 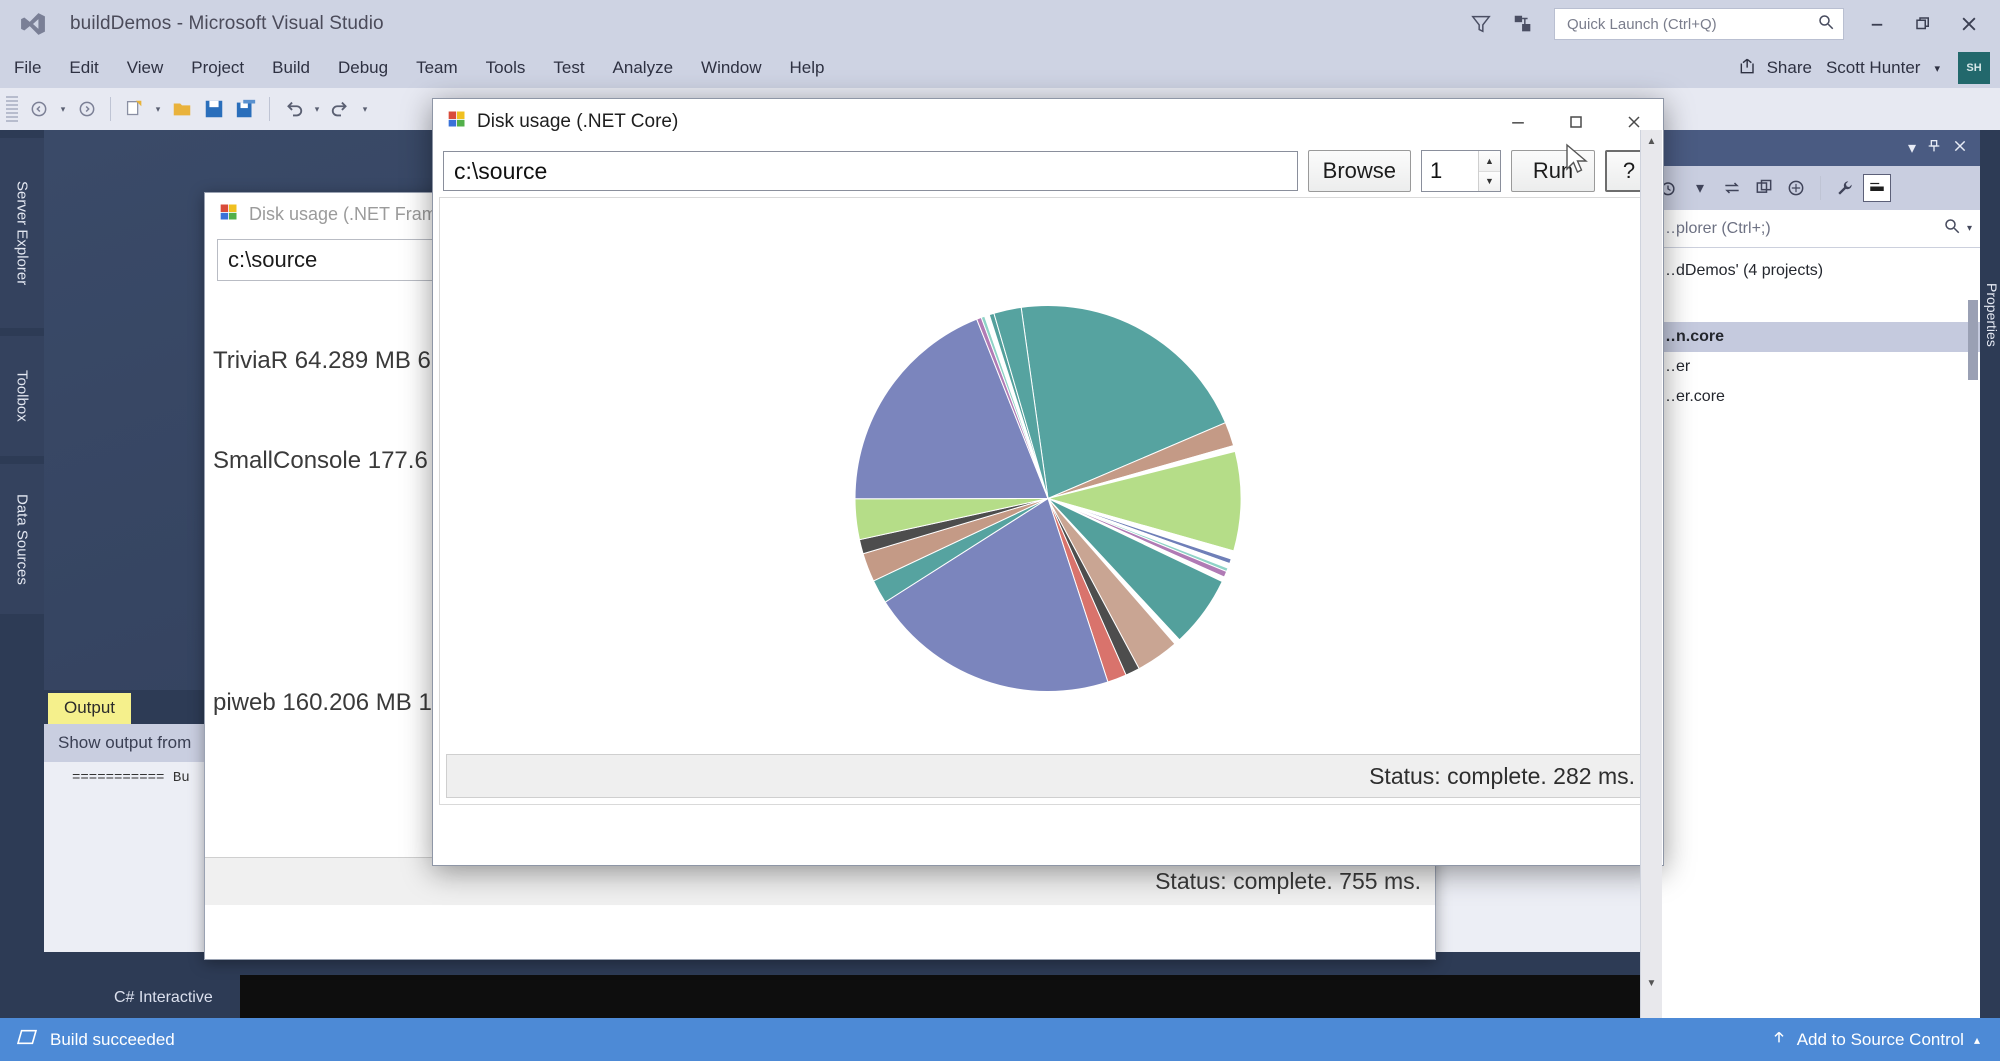 What do you see at coordinates (218, 67) in the screenshot?
I see `menu-project: Project` at bounding box center [218, 67].